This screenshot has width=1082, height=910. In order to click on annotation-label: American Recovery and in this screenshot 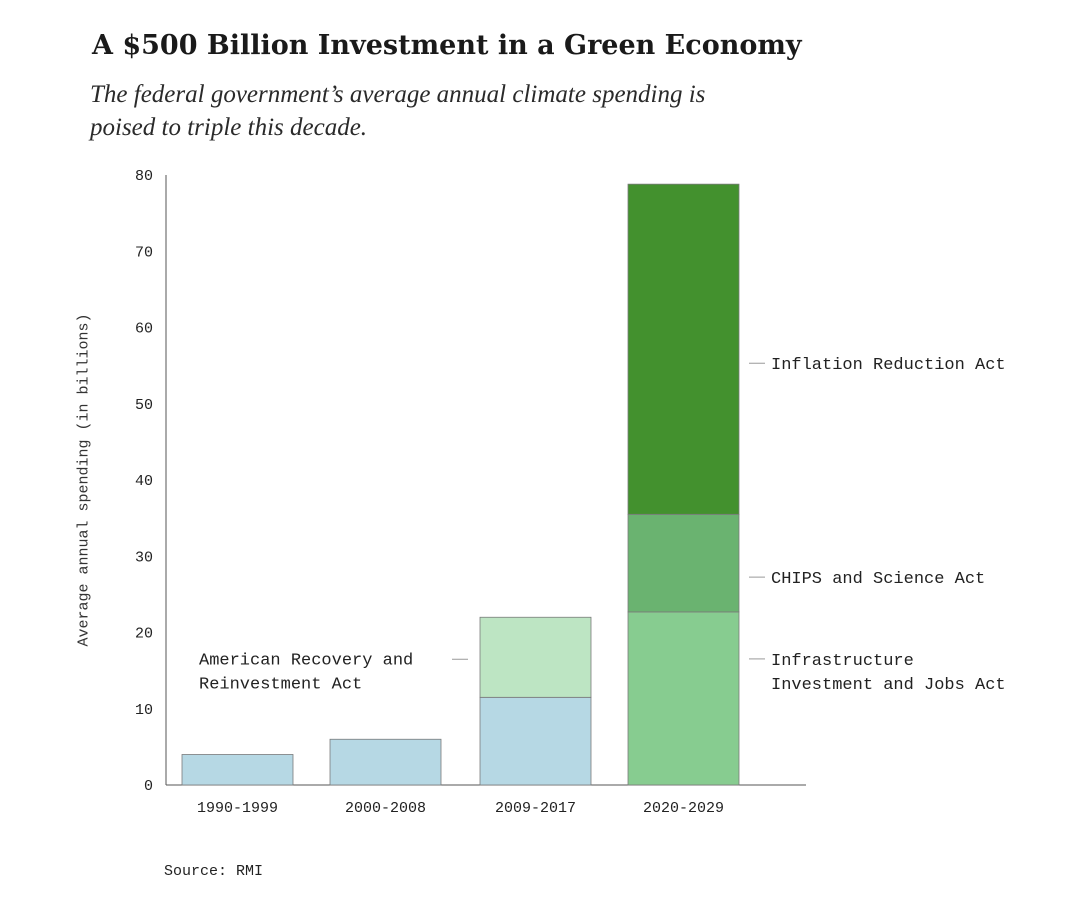, I will do `click(306, 660)`.